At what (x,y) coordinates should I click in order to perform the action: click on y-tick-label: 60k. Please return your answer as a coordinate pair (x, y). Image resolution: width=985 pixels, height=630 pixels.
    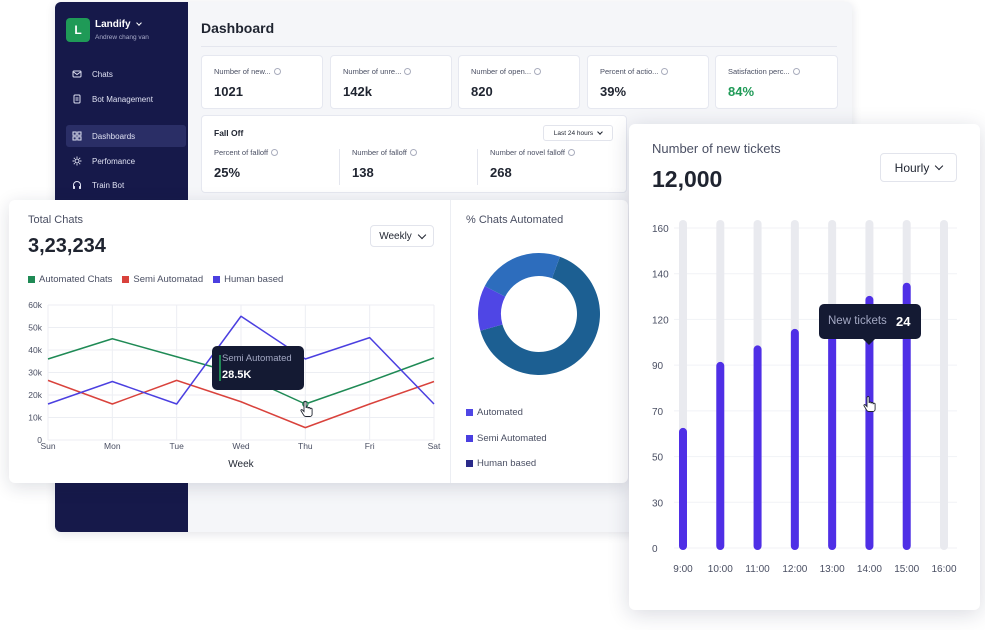
    Looking at the image, I should click on (35, 305).